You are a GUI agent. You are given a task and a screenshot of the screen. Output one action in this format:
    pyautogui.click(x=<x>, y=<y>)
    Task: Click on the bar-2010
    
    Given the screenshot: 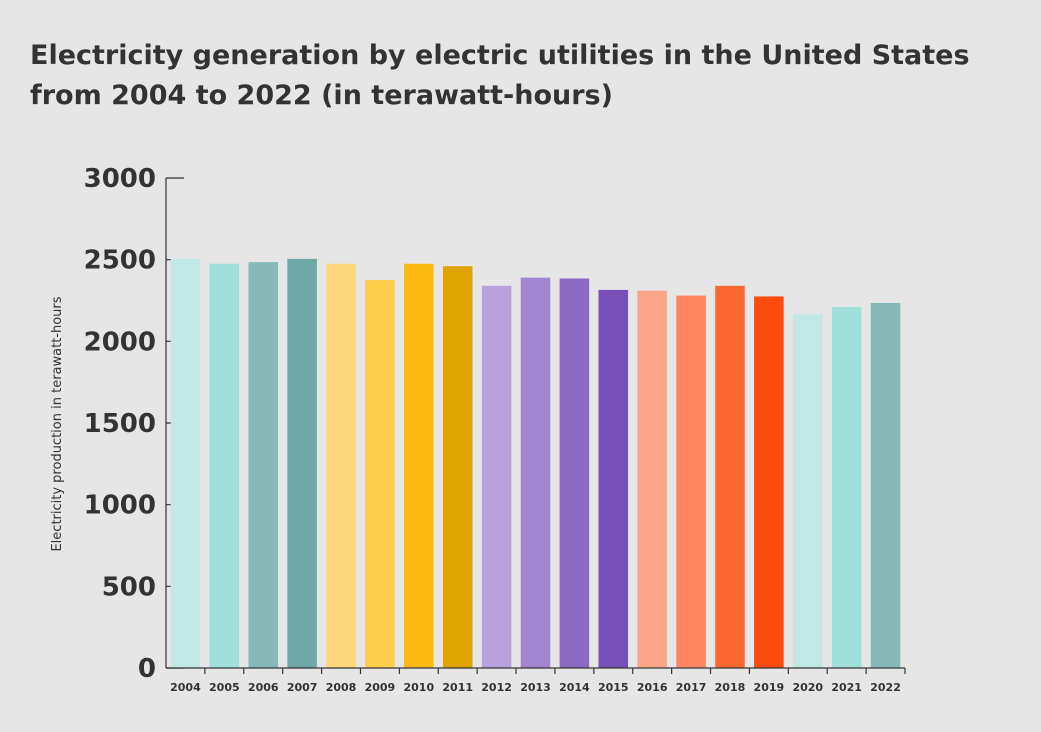 What is the action you would take?
    pyautogui.click(x=419, y=465)
    